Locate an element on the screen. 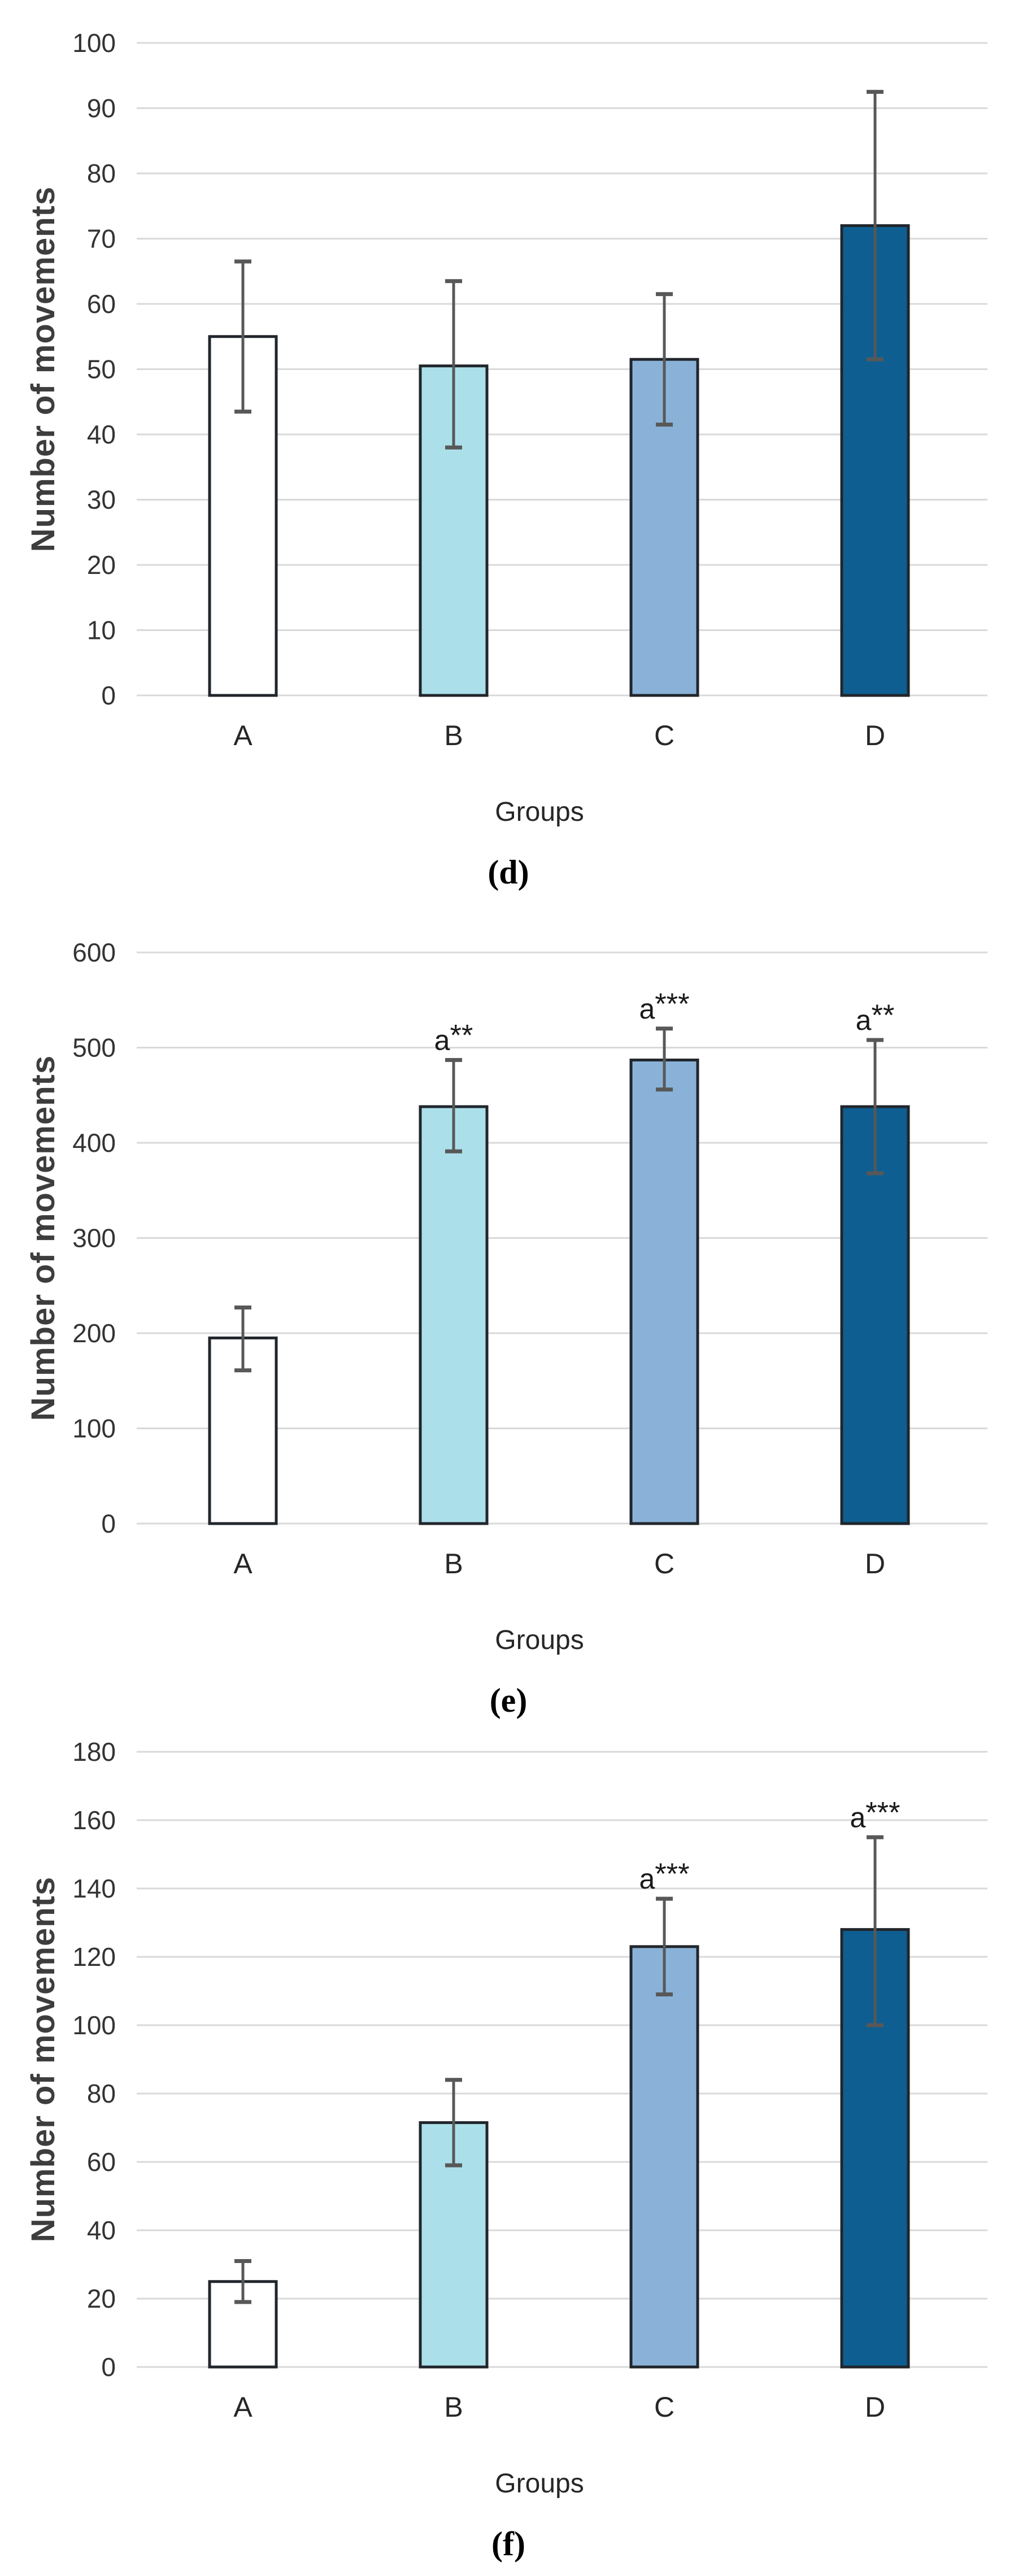 The height and width of the screenshot is (2576, 1014). y-tick-label: 10 is located at coordinates (101, 630).